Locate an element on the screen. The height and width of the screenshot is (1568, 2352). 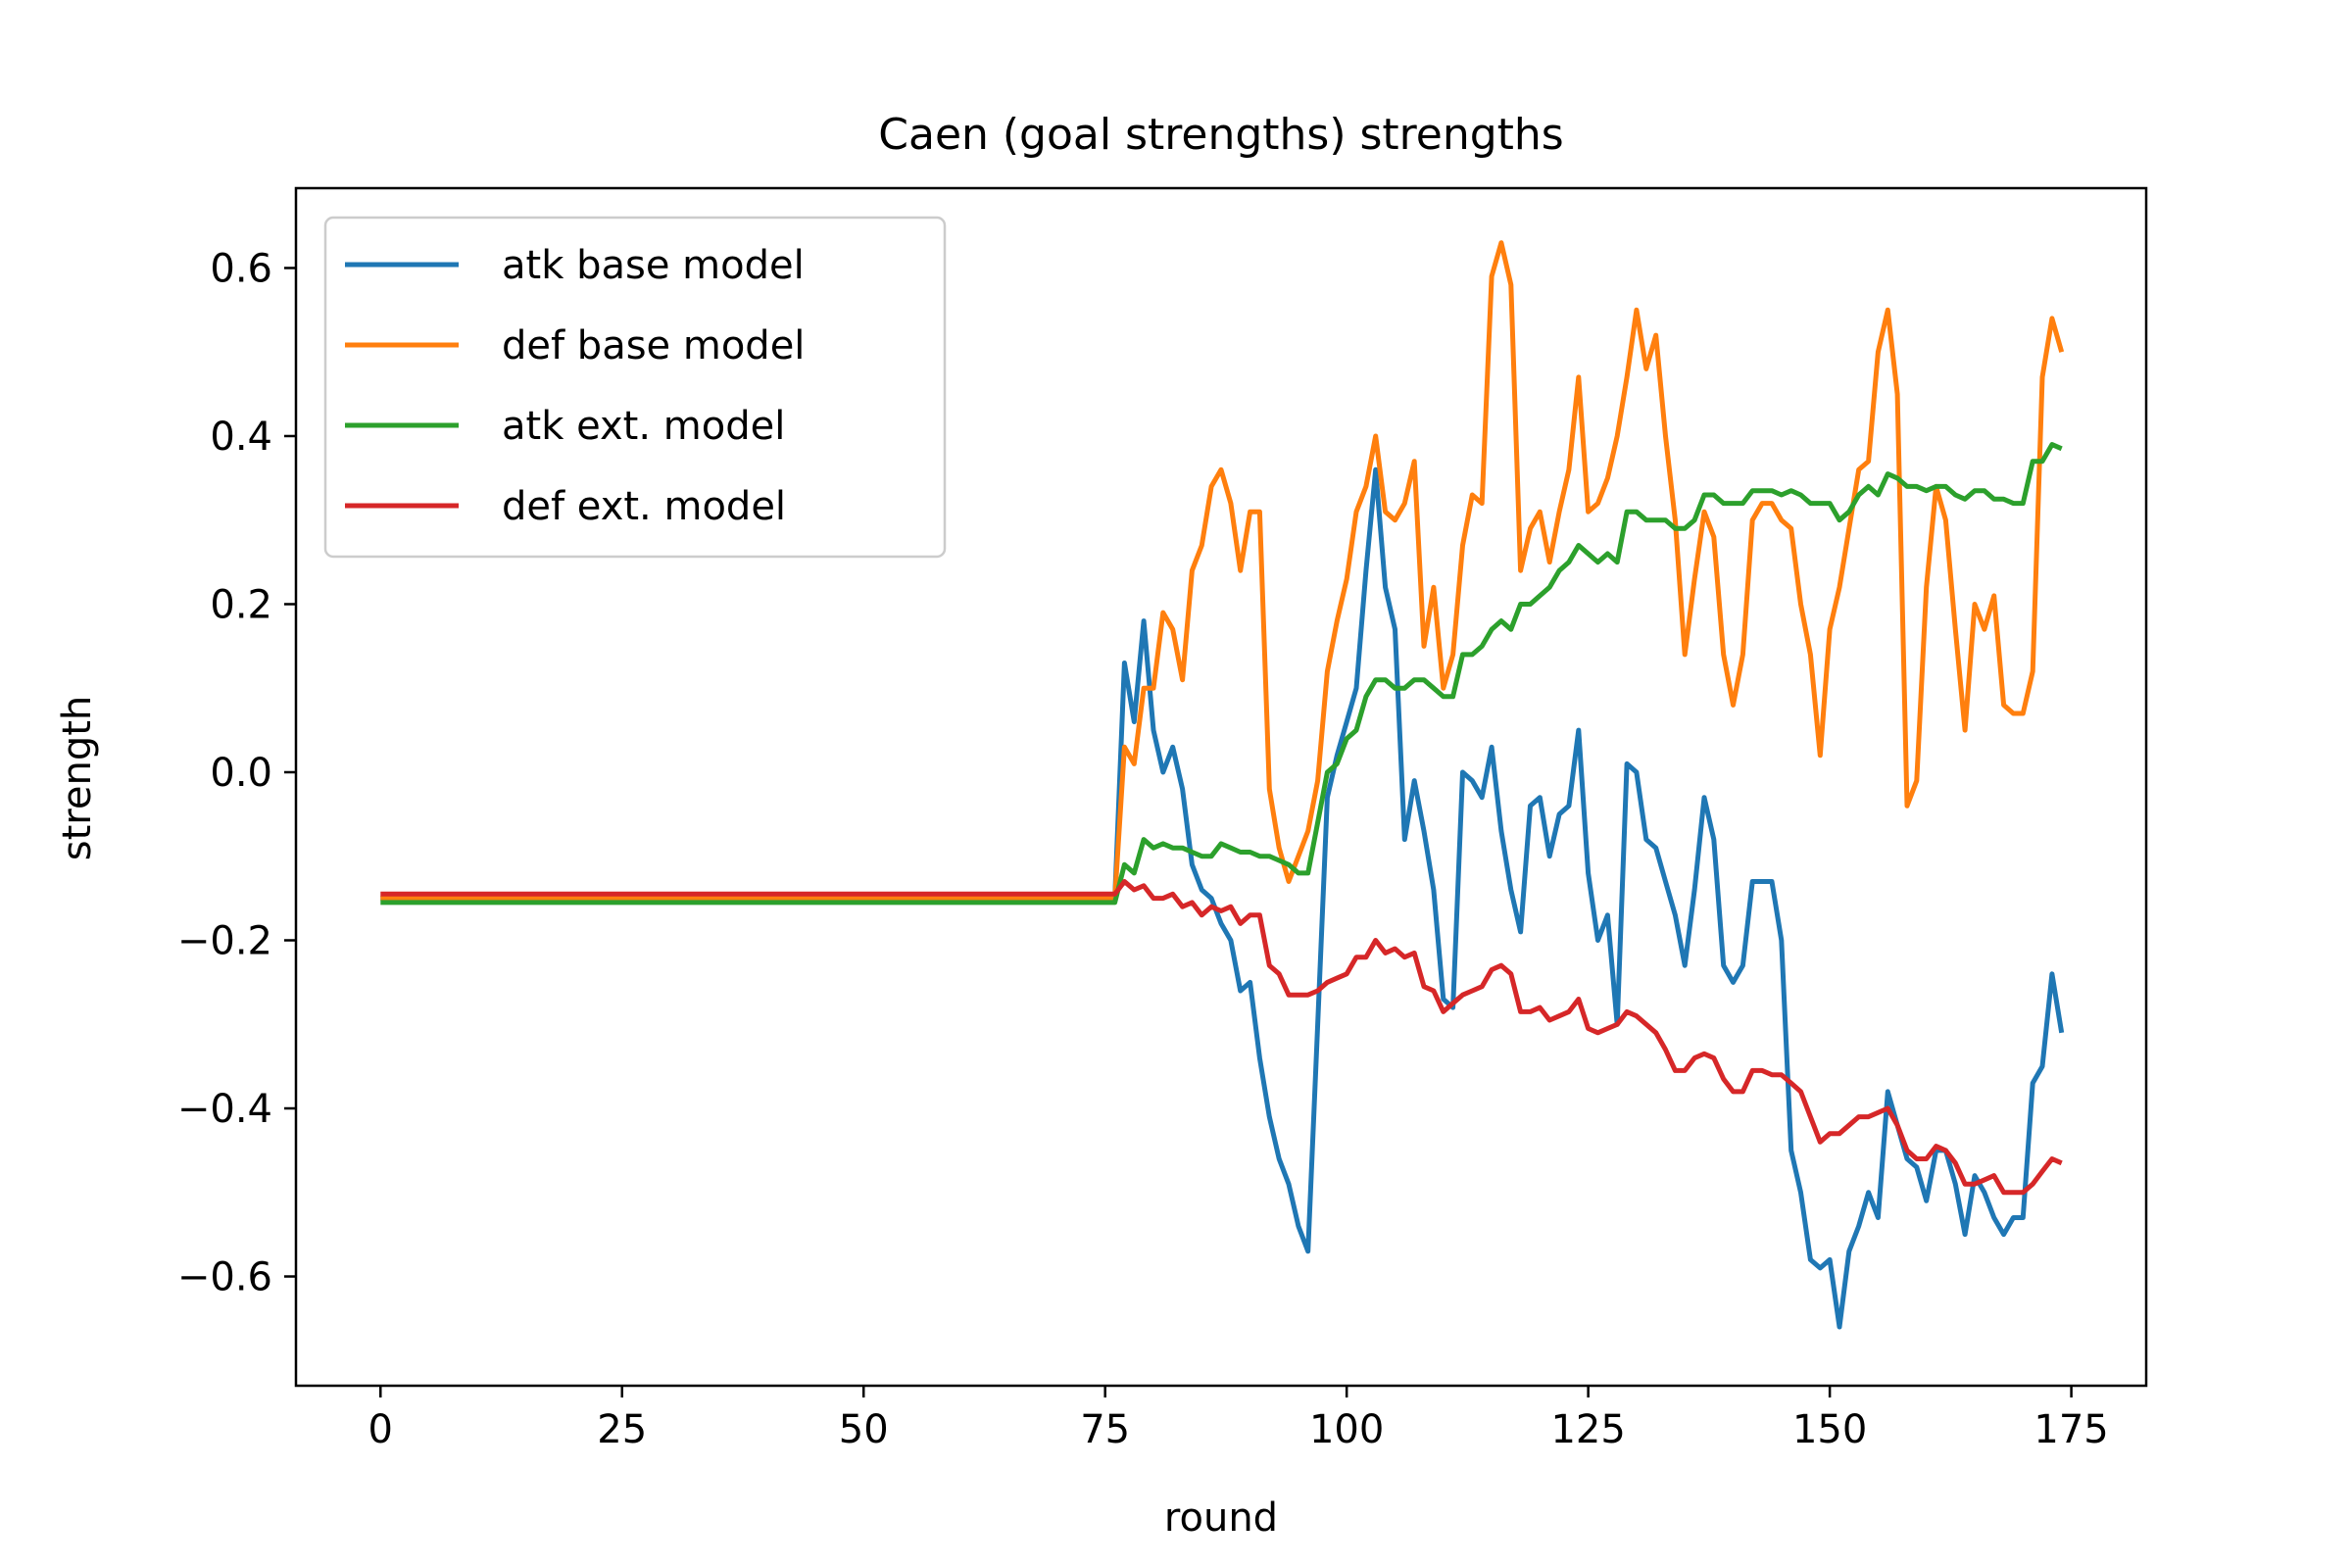
legend-label-1: atk base model is located at coordinates (653, 265).